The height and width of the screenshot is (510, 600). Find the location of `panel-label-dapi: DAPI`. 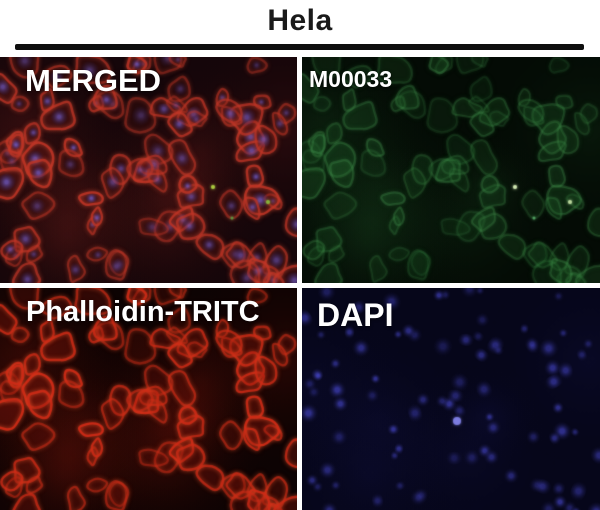

panel-label-dapi: DAPI is located at coordinates (355, 315).